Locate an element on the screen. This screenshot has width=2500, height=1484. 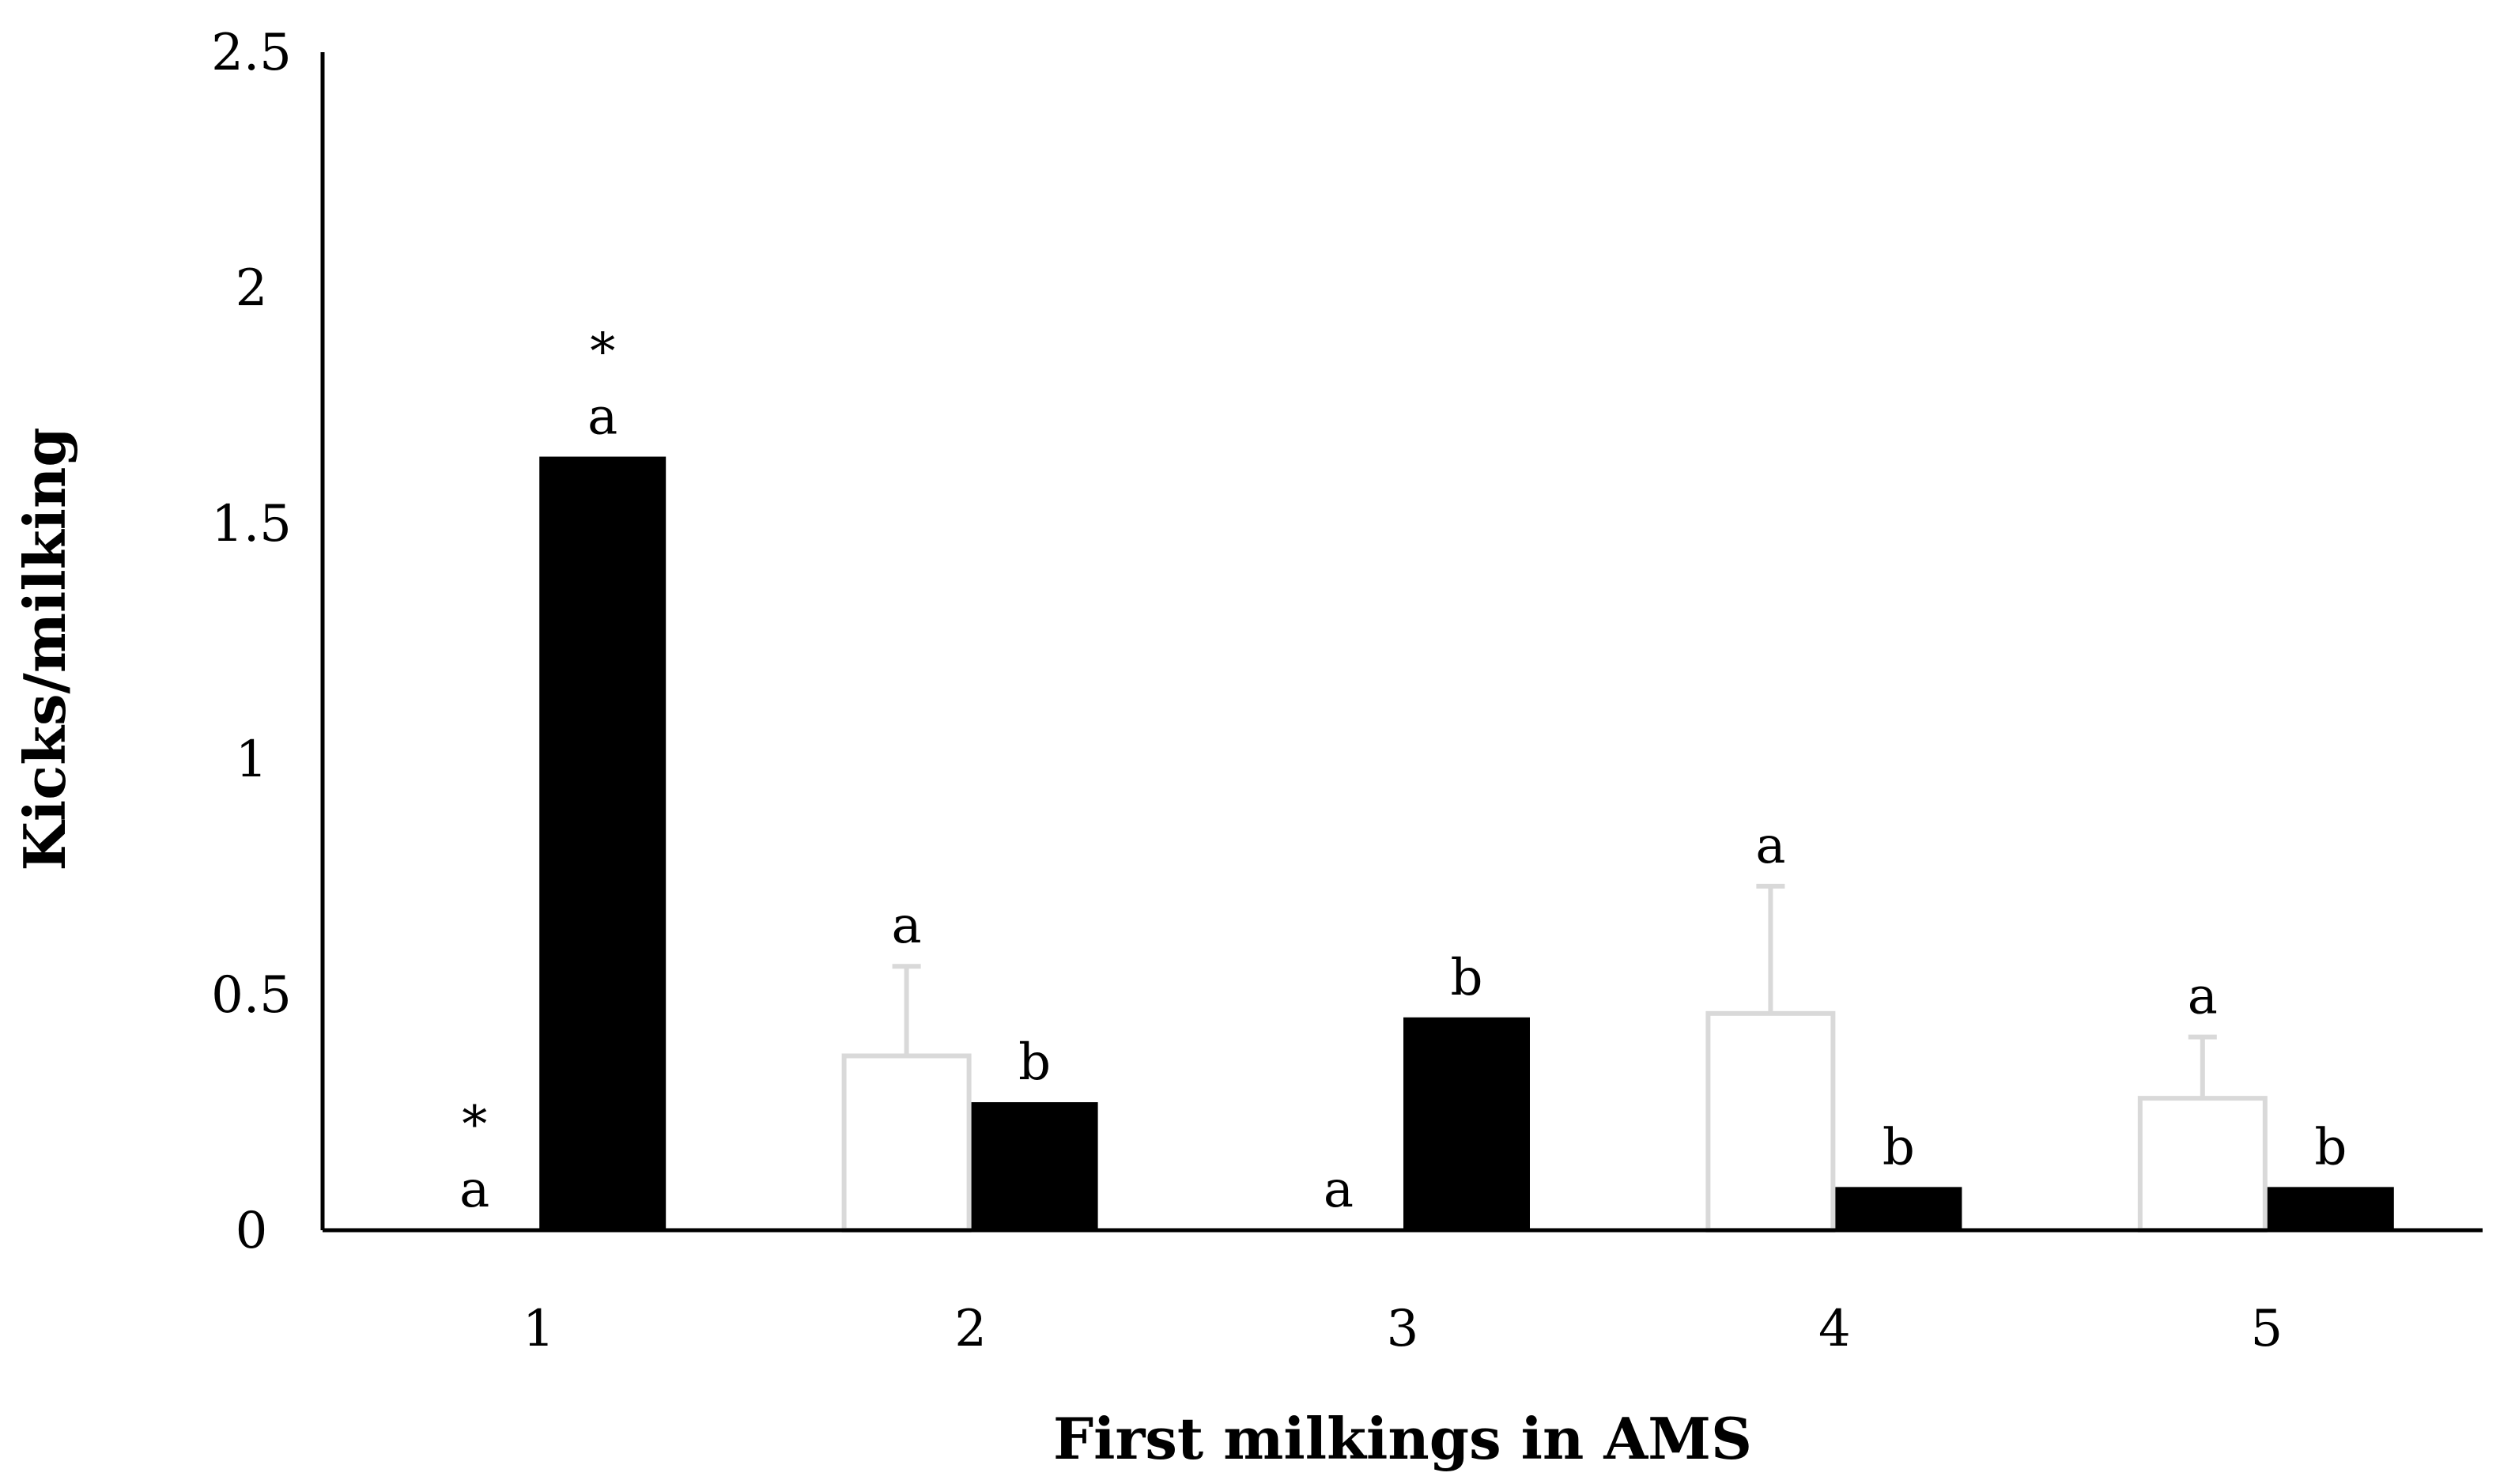
y-tick-label: 1.5 is located at coordinates (251, 524).